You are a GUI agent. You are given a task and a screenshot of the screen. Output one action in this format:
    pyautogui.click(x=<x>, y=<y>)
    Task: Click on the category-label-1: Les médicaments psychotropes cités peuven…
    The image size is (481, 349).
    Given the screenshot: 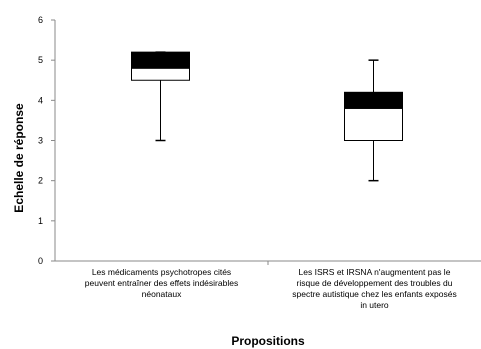 What is the action you would take?
    pyautogui.click(x=161, y=283)
    